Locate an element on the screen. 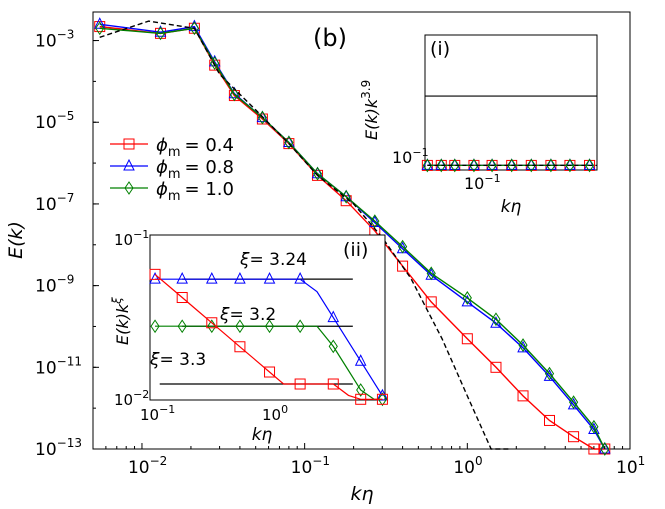  annotation-xi-32: ξ= 3.2 is located at coordinates (247, 315).